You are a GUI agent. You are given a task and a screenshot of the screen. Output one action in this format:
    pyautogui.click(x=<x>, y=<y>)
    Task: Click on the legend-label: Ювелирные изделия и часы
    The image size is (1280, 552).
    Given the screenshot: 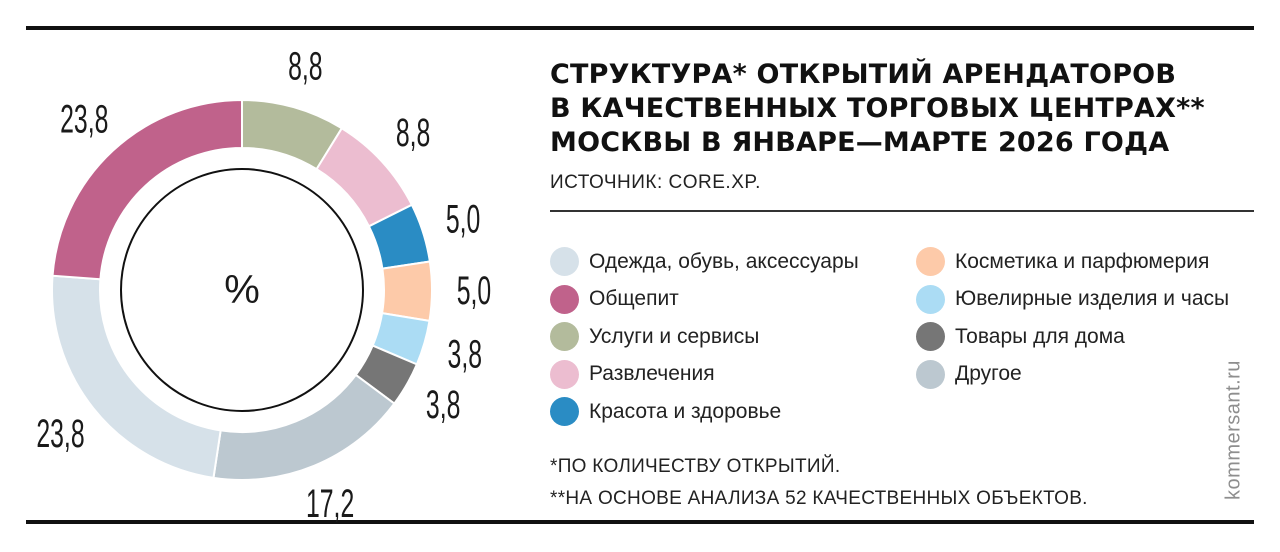 What is the action you would take?
    pyautogui.click(x=1092, y=299)
    